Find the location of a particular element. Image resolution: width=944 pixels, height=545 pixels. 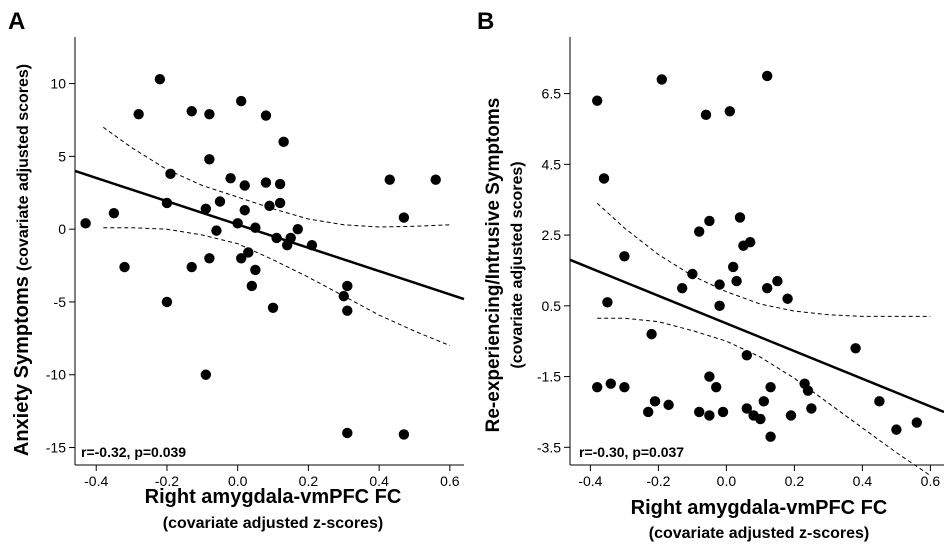

panel-b-confidence-lower is located at coordinates (764, 397).